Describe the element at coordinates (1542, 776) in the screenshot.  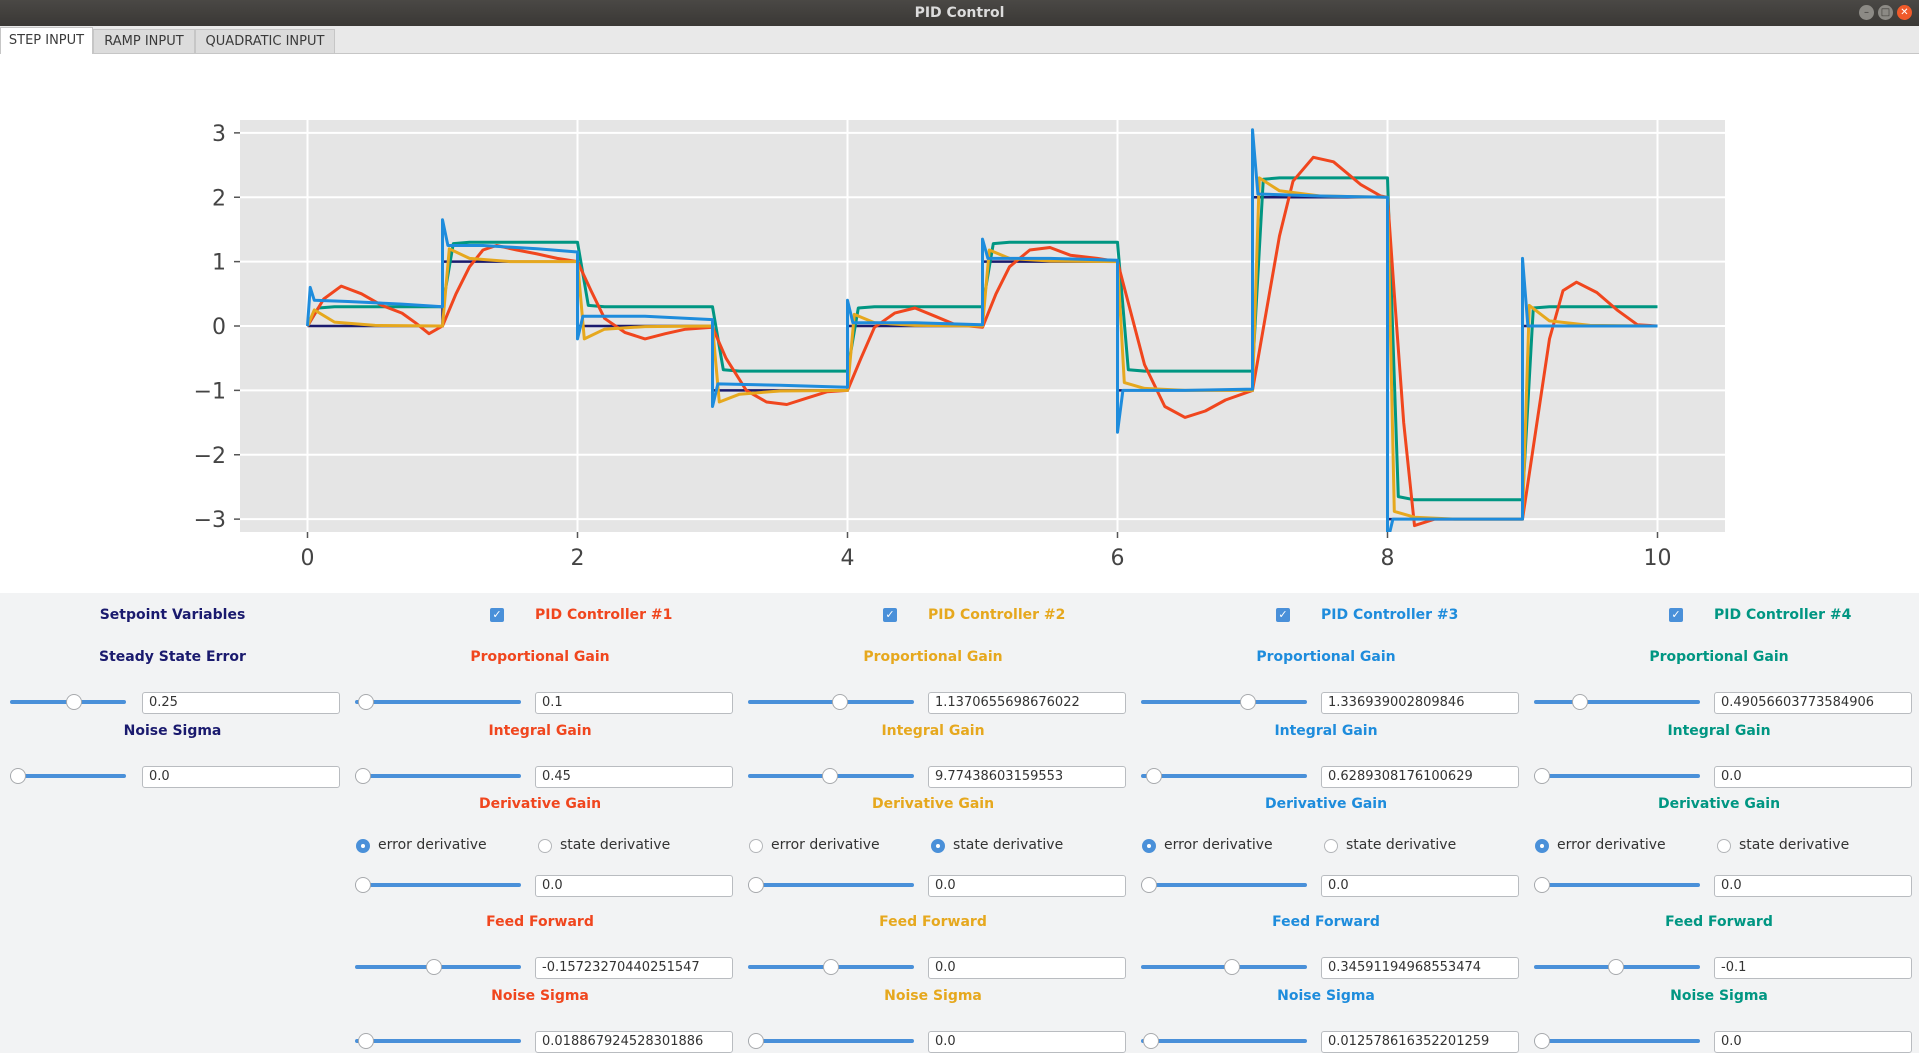
I see `controller-4-i-slider-knob` at that location.